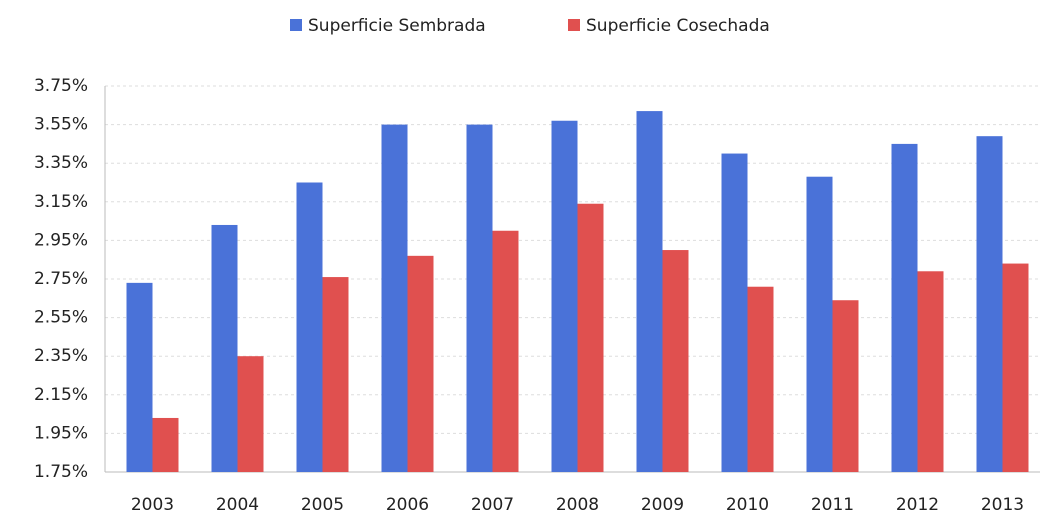 The image size is (1046, 515). Describe the element at coordinates (61, 472) in the screenshot. I see `y-tick-label: 1.75%` at that location.